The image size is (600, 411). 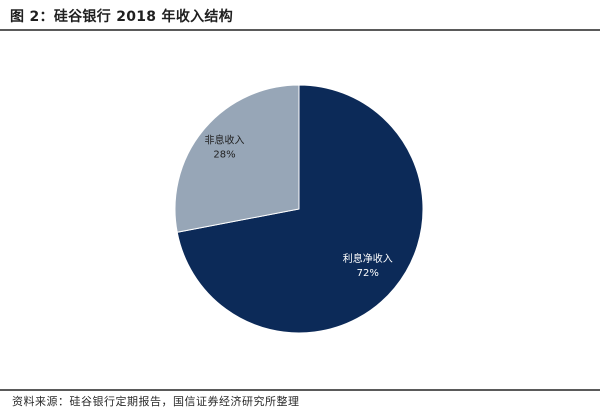 I want to click on title-divider, so click(x=300, y=30).